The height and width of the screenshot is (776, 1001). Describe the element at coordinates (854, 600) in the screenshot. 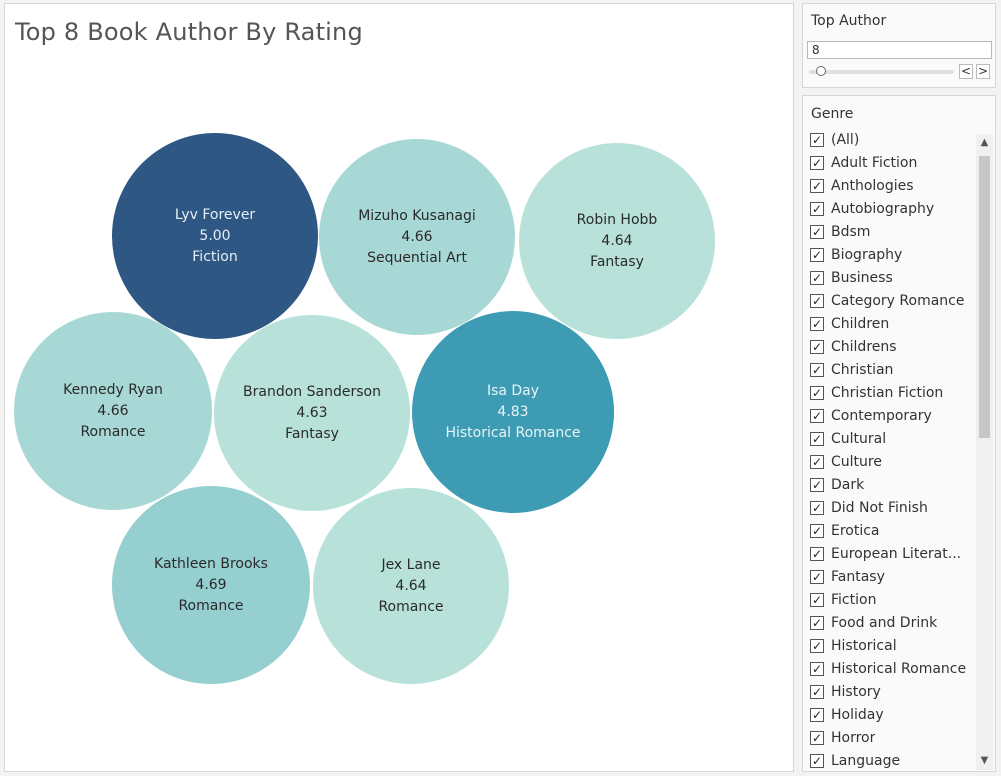

I see `genre-label: Fiction` at that location.